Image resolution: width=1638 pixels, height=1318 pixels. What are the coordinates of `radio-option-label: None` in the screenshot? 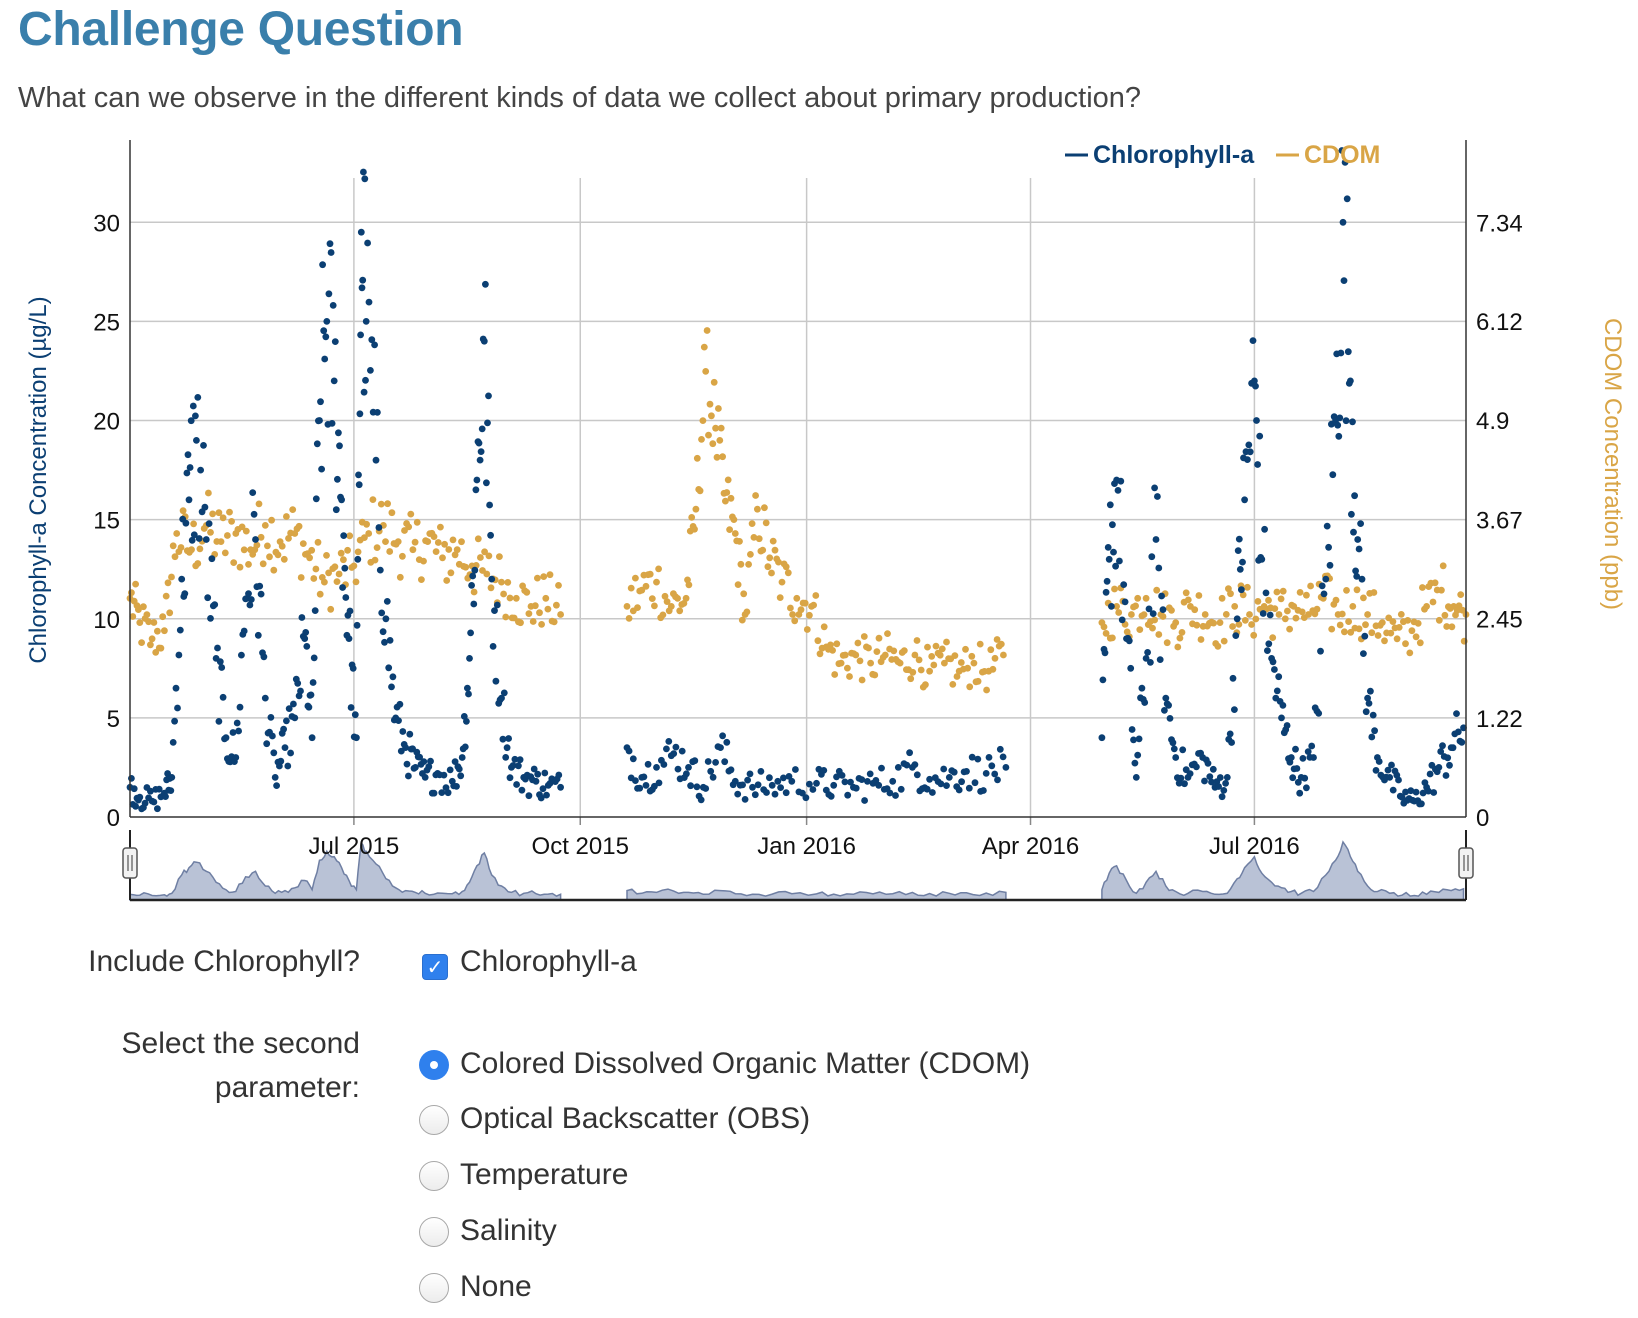 It's located at (496, 1286).